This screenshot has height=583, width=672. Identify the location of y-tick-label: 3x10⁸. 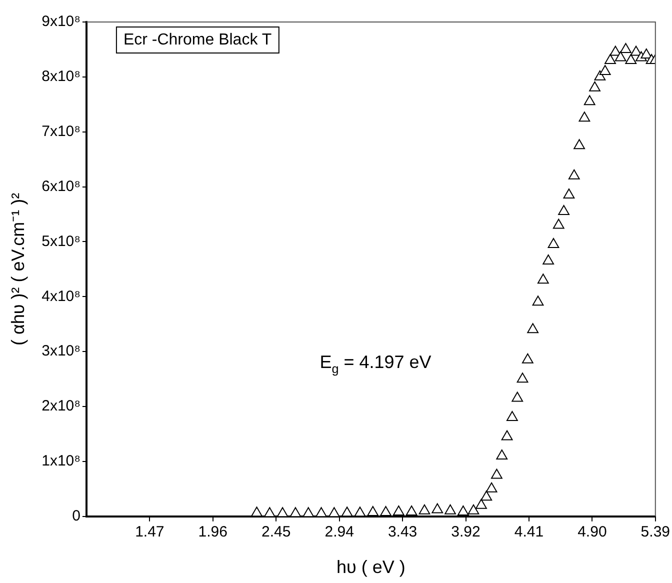
(61, 351).